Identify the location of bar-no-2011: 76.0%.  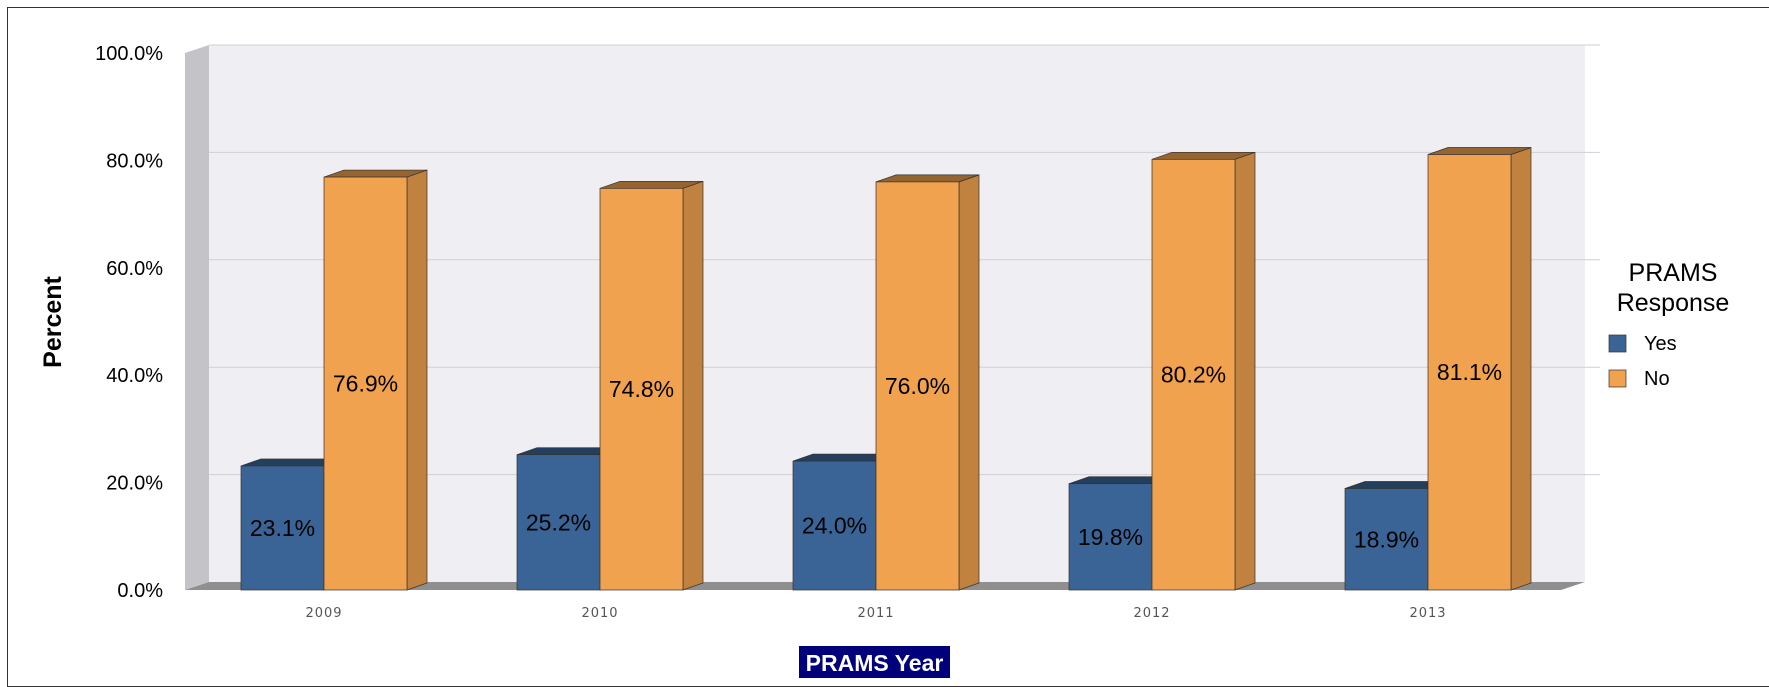
(927, 382).